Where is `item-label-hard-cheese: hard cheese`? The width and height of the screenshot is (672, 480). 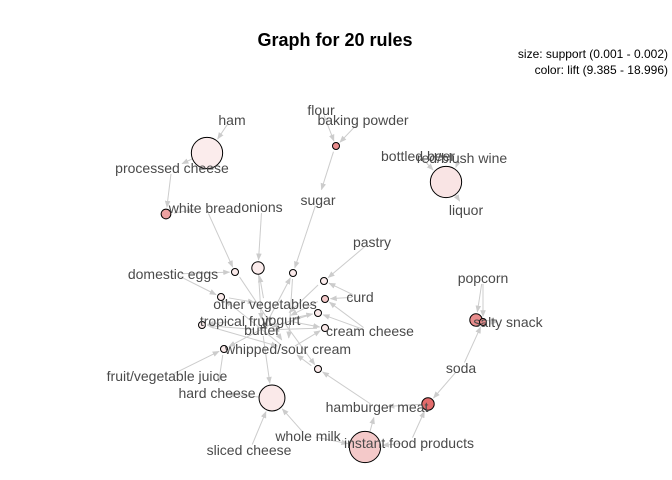 item-label-hard-cheese: hard cheese is located at coordinates (216, 393).